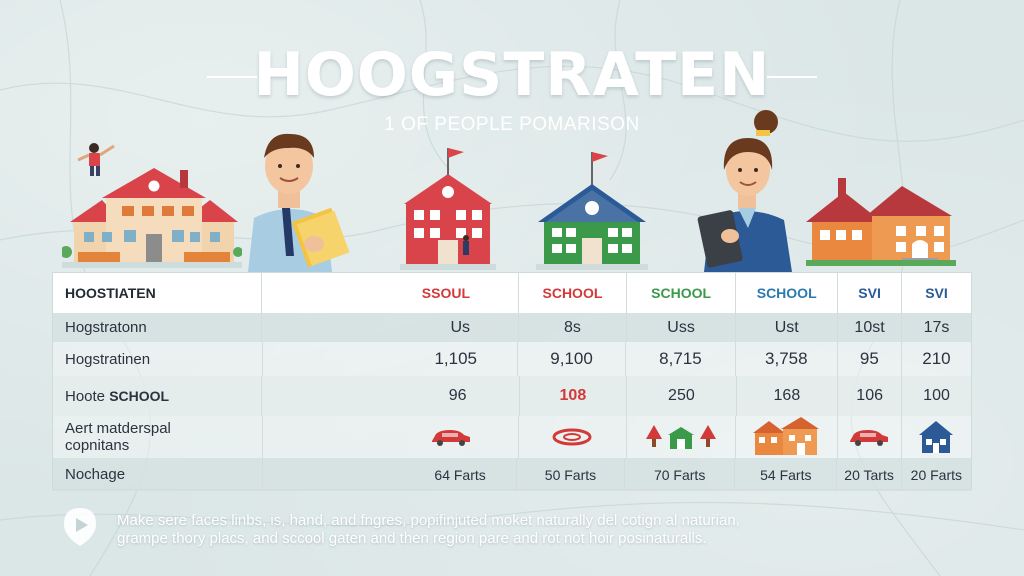 This screenshot has width=1024, height=576. What do you see at coordinates (97, 445) in the screenshot?
I see `row-label-line2: copnitans` at bounding box center [97, 445].